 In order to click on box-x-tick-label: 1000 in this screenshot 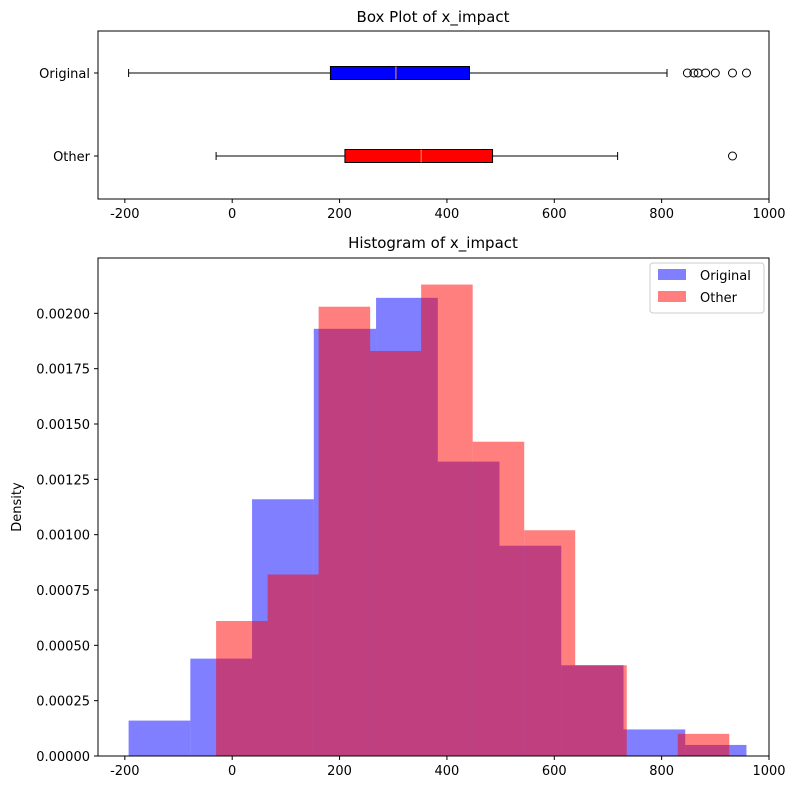, I will do `click(768, 214)`.